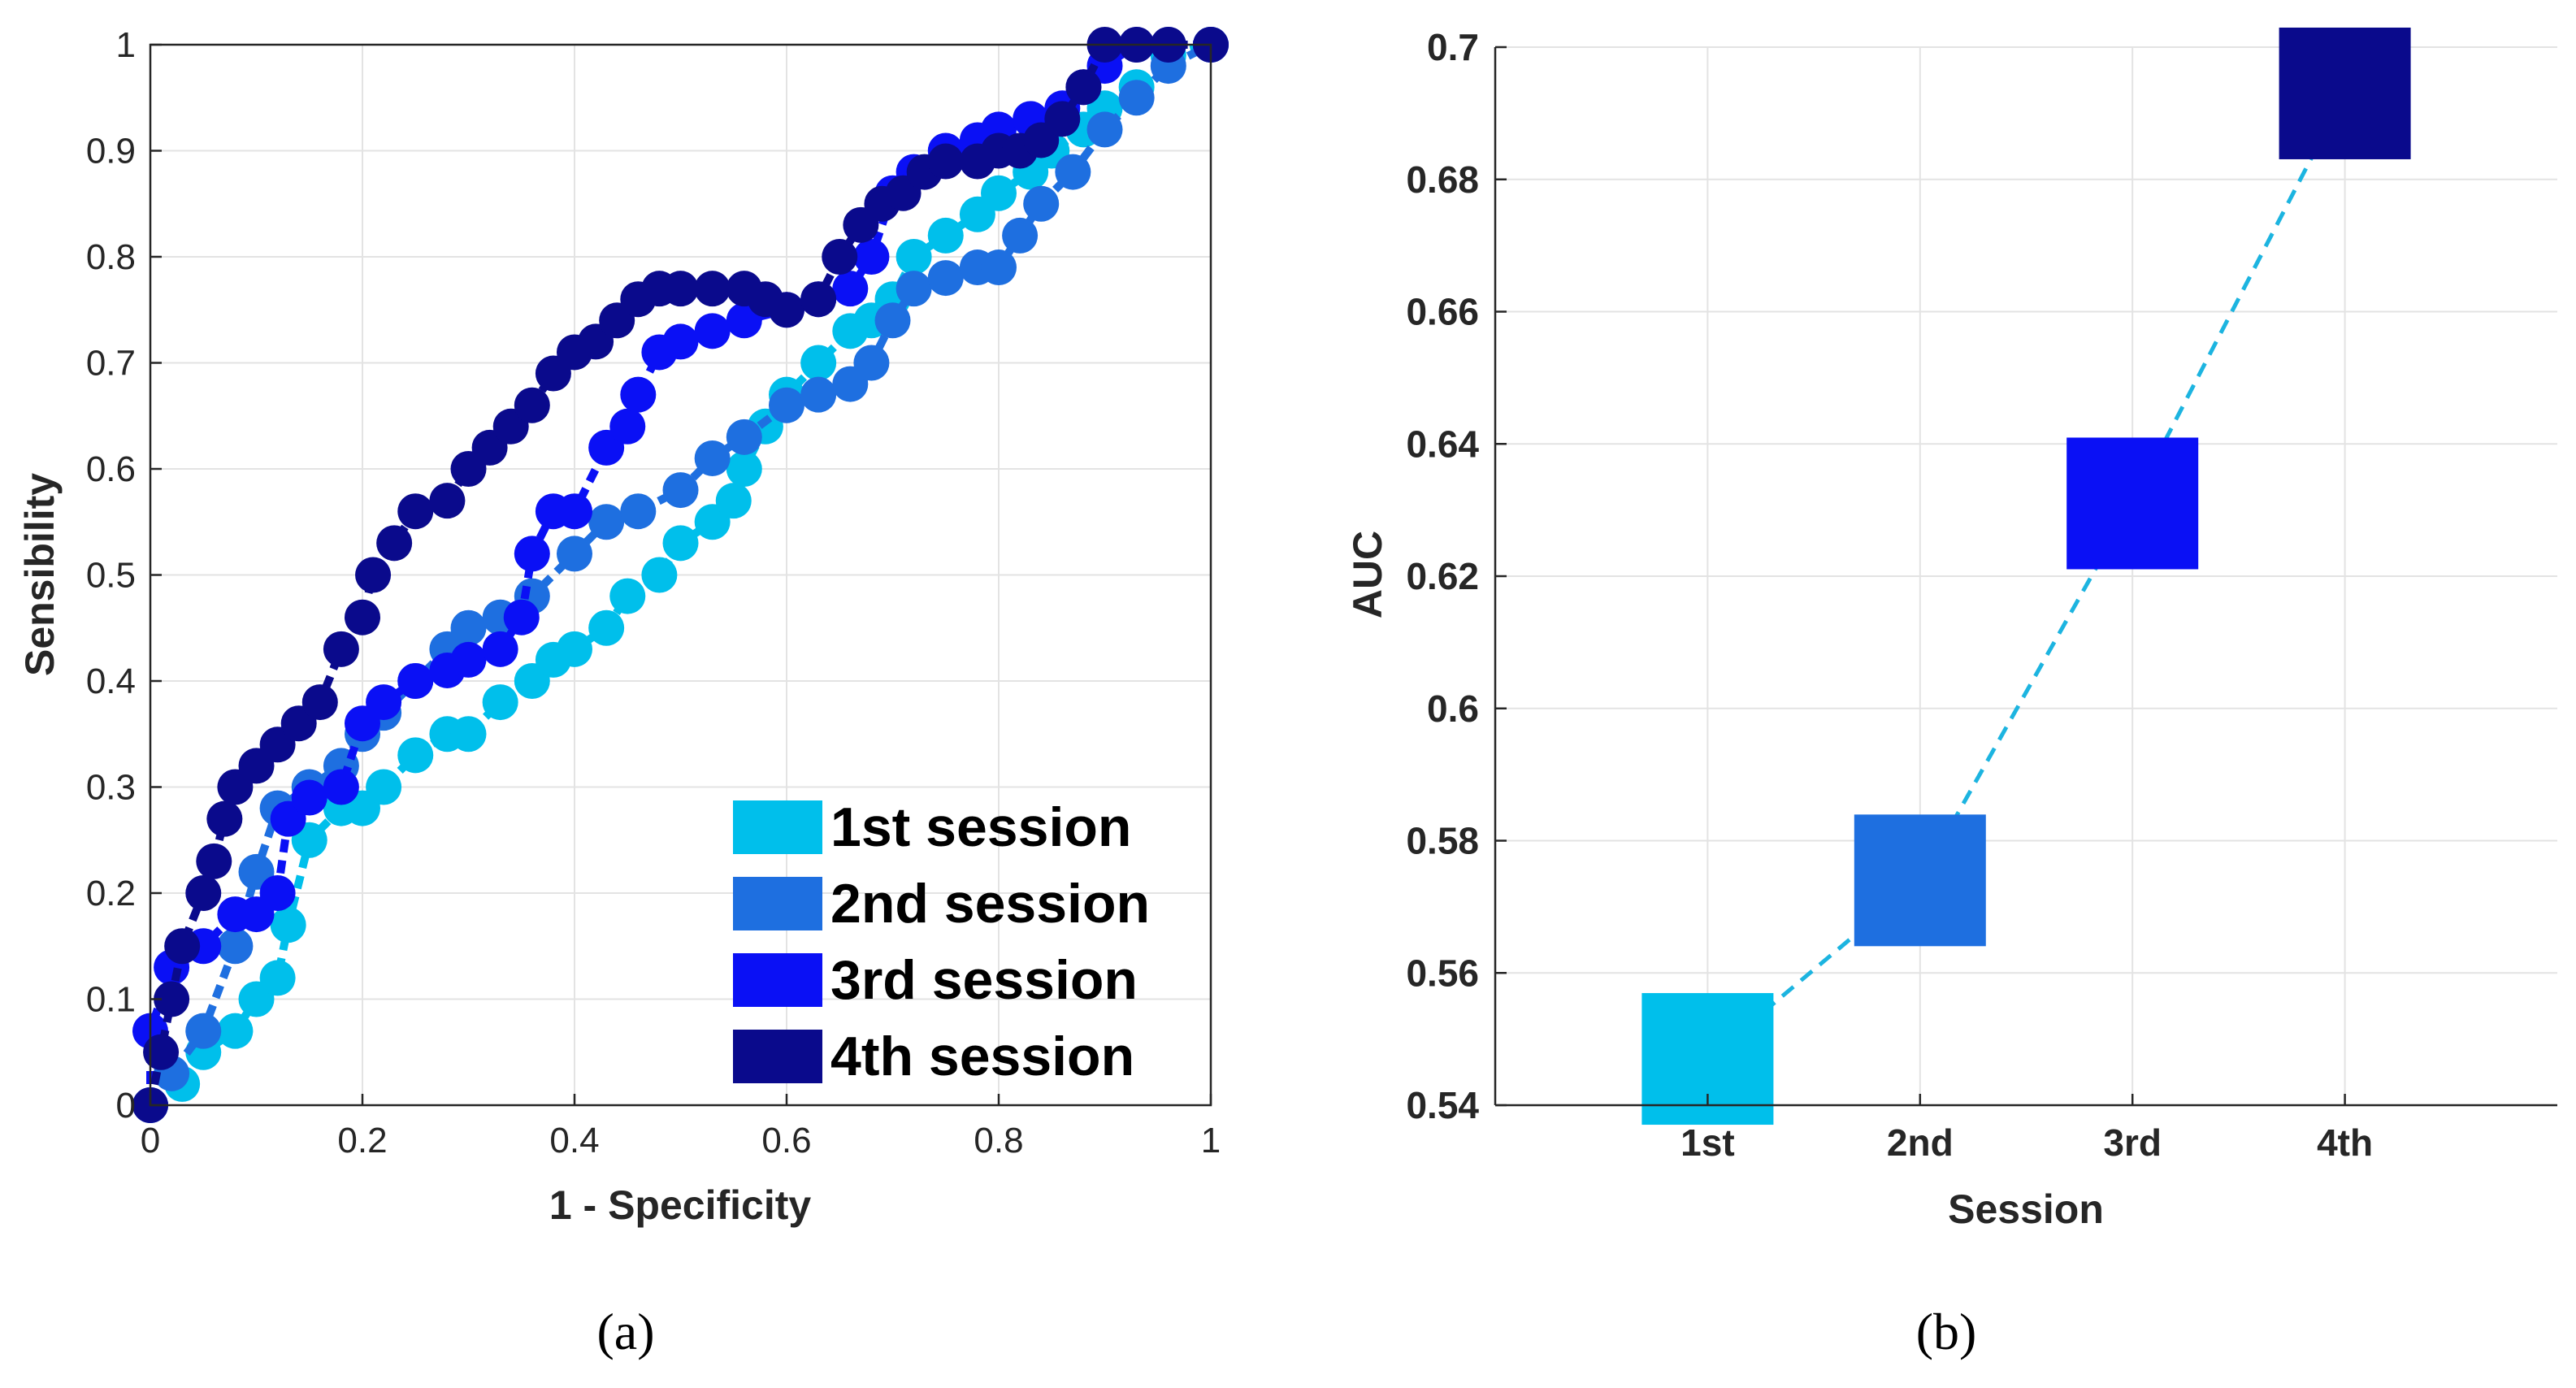  What do you see at coordinates (1442, 312) in the screenshot?
I see `auc-y-tick-label: 0.66` at bounding box center [1442, 312].